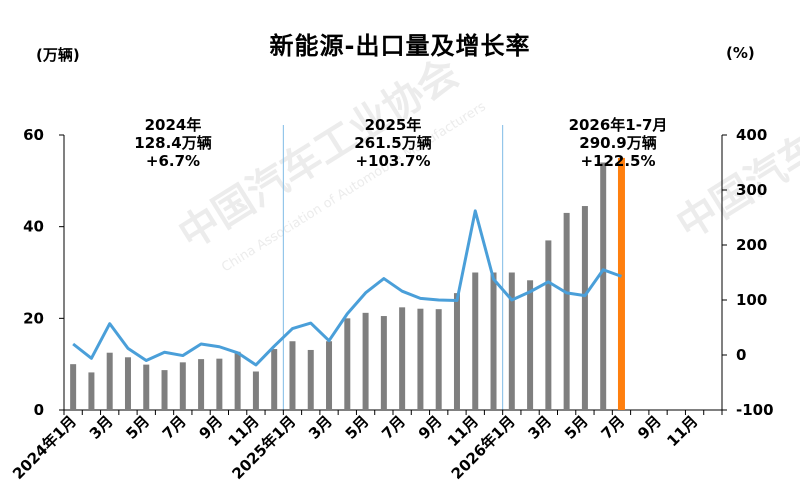  Describe the element at coordinates (400, 46) in the screenshot. I see `chart-title: 新能源-出口量及增长率` at that location.